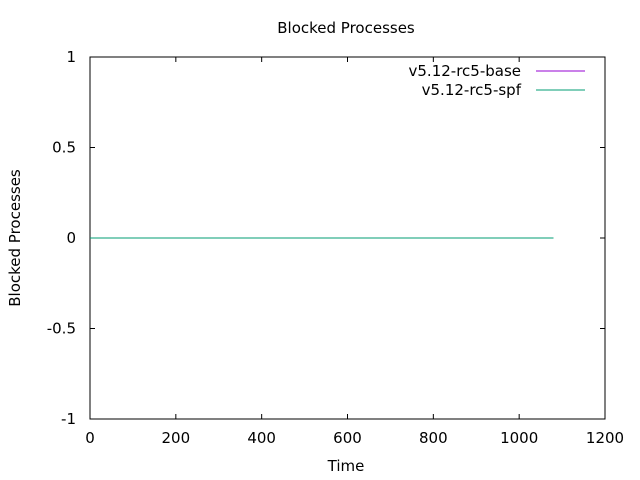  What do you see at coordinates (71, 238) in the screenshot?
I see `y-tick-label: 0` at bounding box center [71, 238].